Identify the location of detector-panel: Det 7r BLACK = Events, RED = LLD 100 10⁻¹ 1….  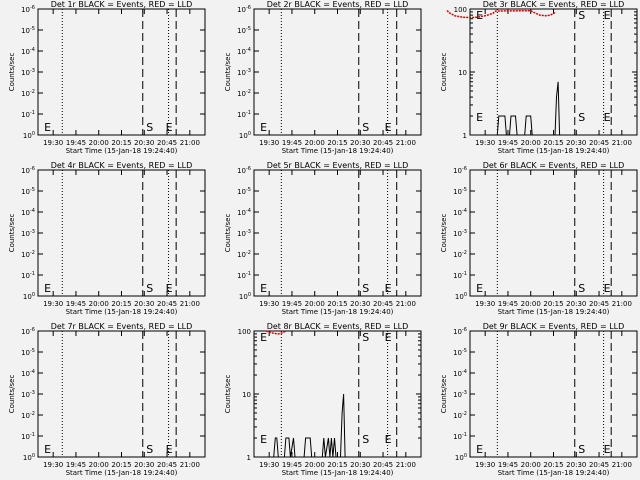
(107, 399).